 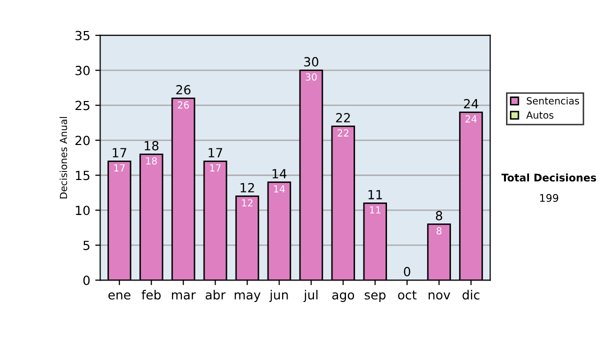 What do you see at coordinates (279, 188) in the screenshot?
I see `data-label: 14` at bounding box center [279, 188].